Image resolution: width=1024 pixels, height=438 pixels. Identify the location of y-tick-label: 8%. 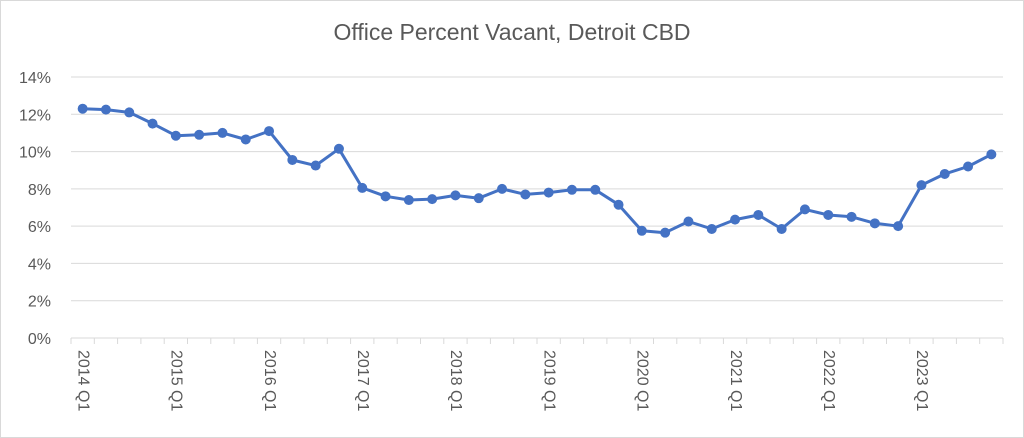
(39, 190).